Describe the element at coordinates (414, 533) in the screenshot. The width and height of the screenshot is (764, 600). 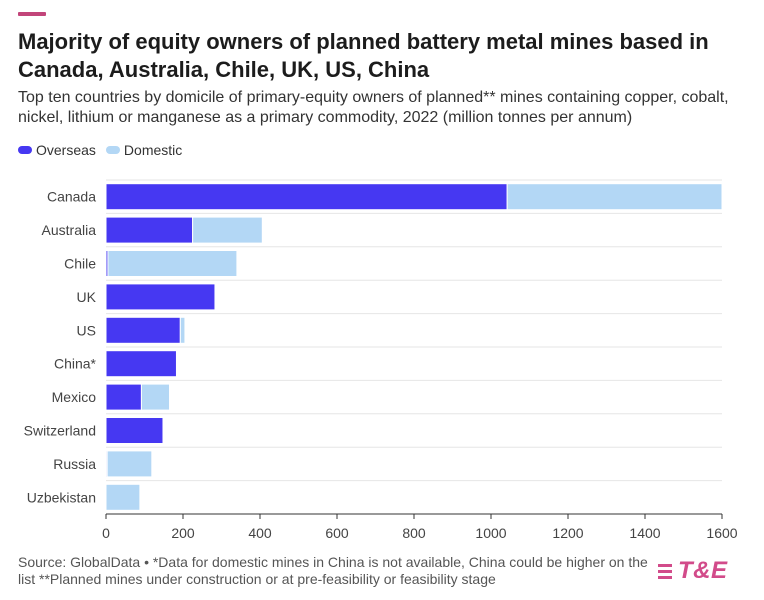
I see `x-tick-label: 800` at that location.